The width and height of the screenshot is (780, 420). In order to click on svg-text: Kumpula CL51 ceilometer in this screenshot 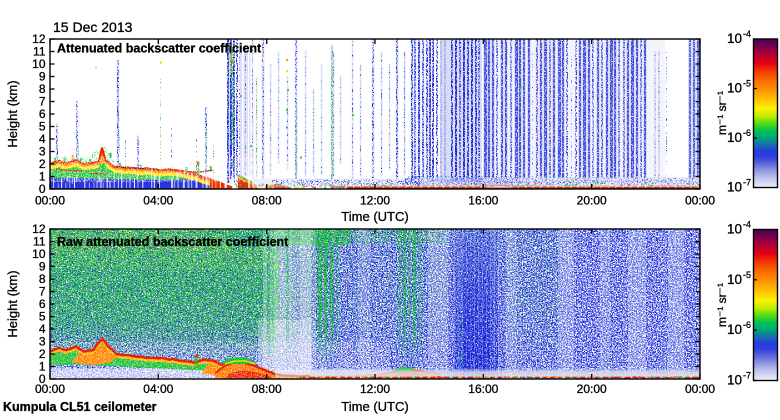, I will do `click(80, 407)`.